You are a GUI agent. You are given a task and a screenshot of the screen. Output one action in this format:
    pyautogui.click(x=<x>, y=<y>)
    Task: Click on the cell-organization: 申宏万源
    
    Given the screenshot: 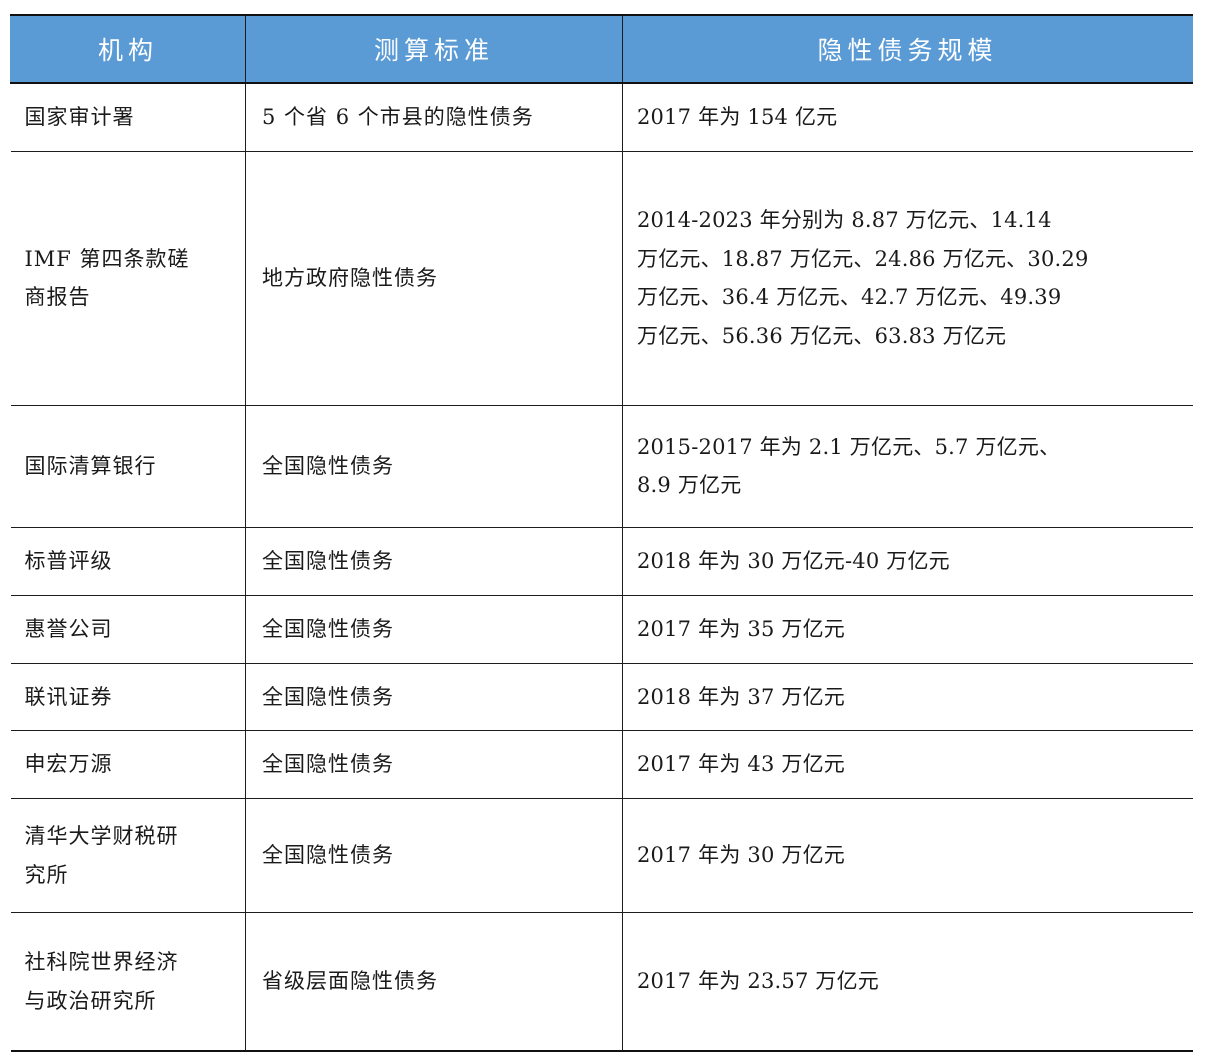 What is the action you would take?
    pyautogui.click(x=128, y=765)
    